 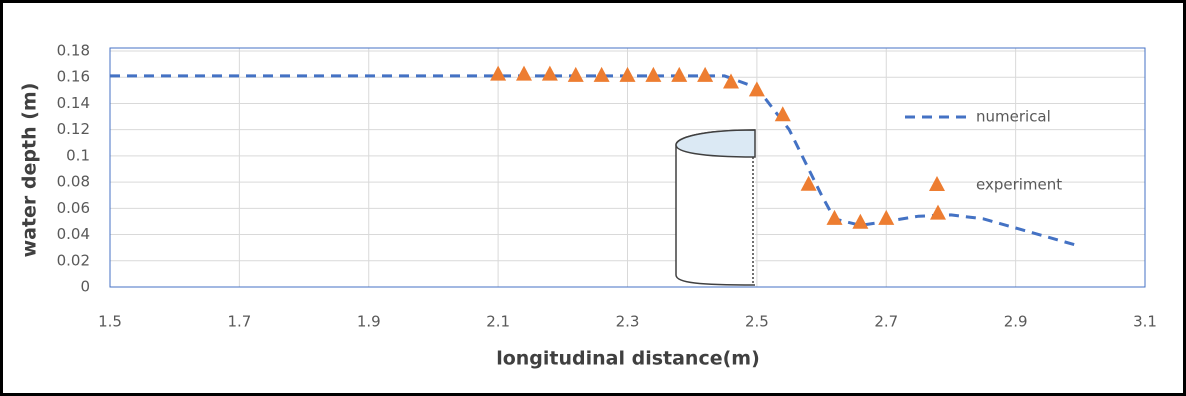 I want to click on x-tick-label: 1.5, so click(x=110, y=322).